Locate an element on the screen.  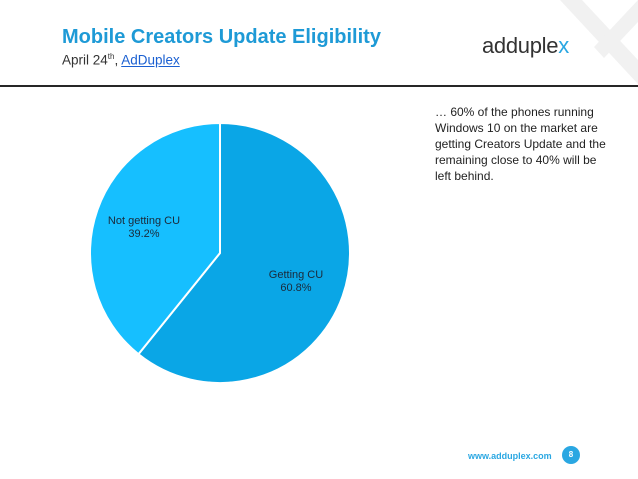
adduplex-link: AdDuplex is located at coordinates (150, 60).